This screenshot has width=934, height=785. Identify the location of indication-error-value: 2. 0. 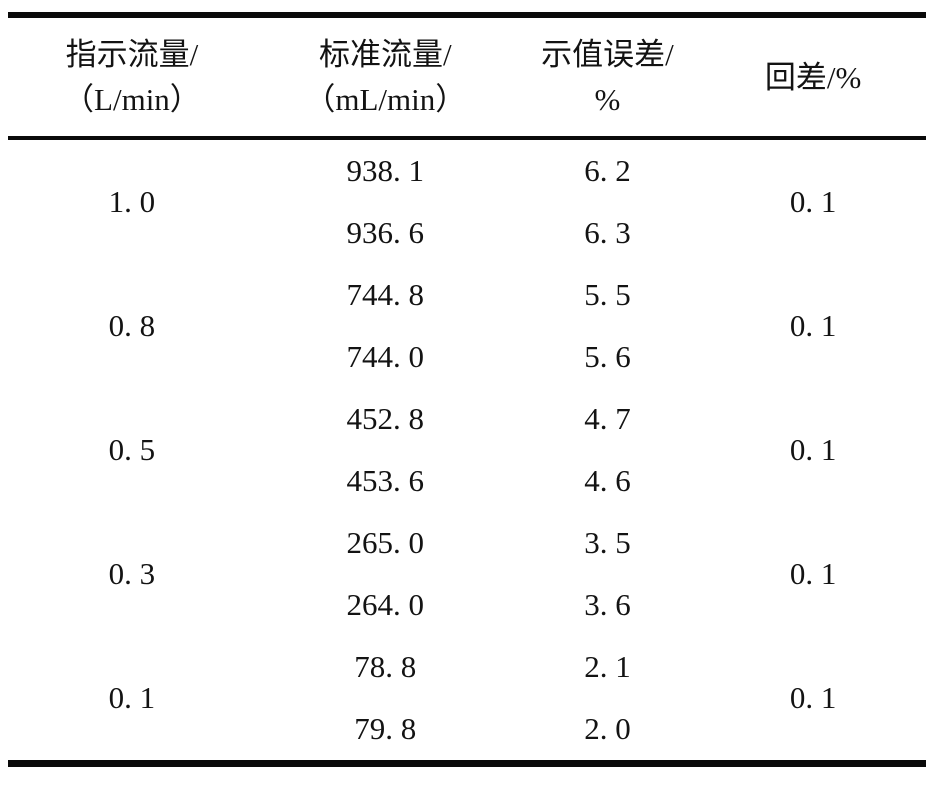
(607, 728).